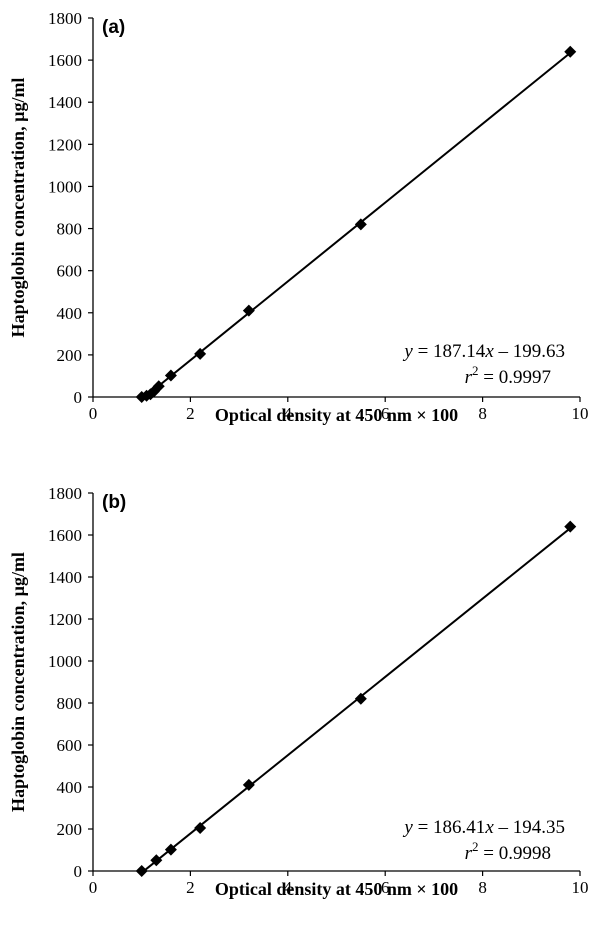 The image size is (598, 928). What do you see at coordinates (483, 827) in the screenshot?
I see `regression-equation: y = 186.41x – 194.35` at bounding box center [483, 827].